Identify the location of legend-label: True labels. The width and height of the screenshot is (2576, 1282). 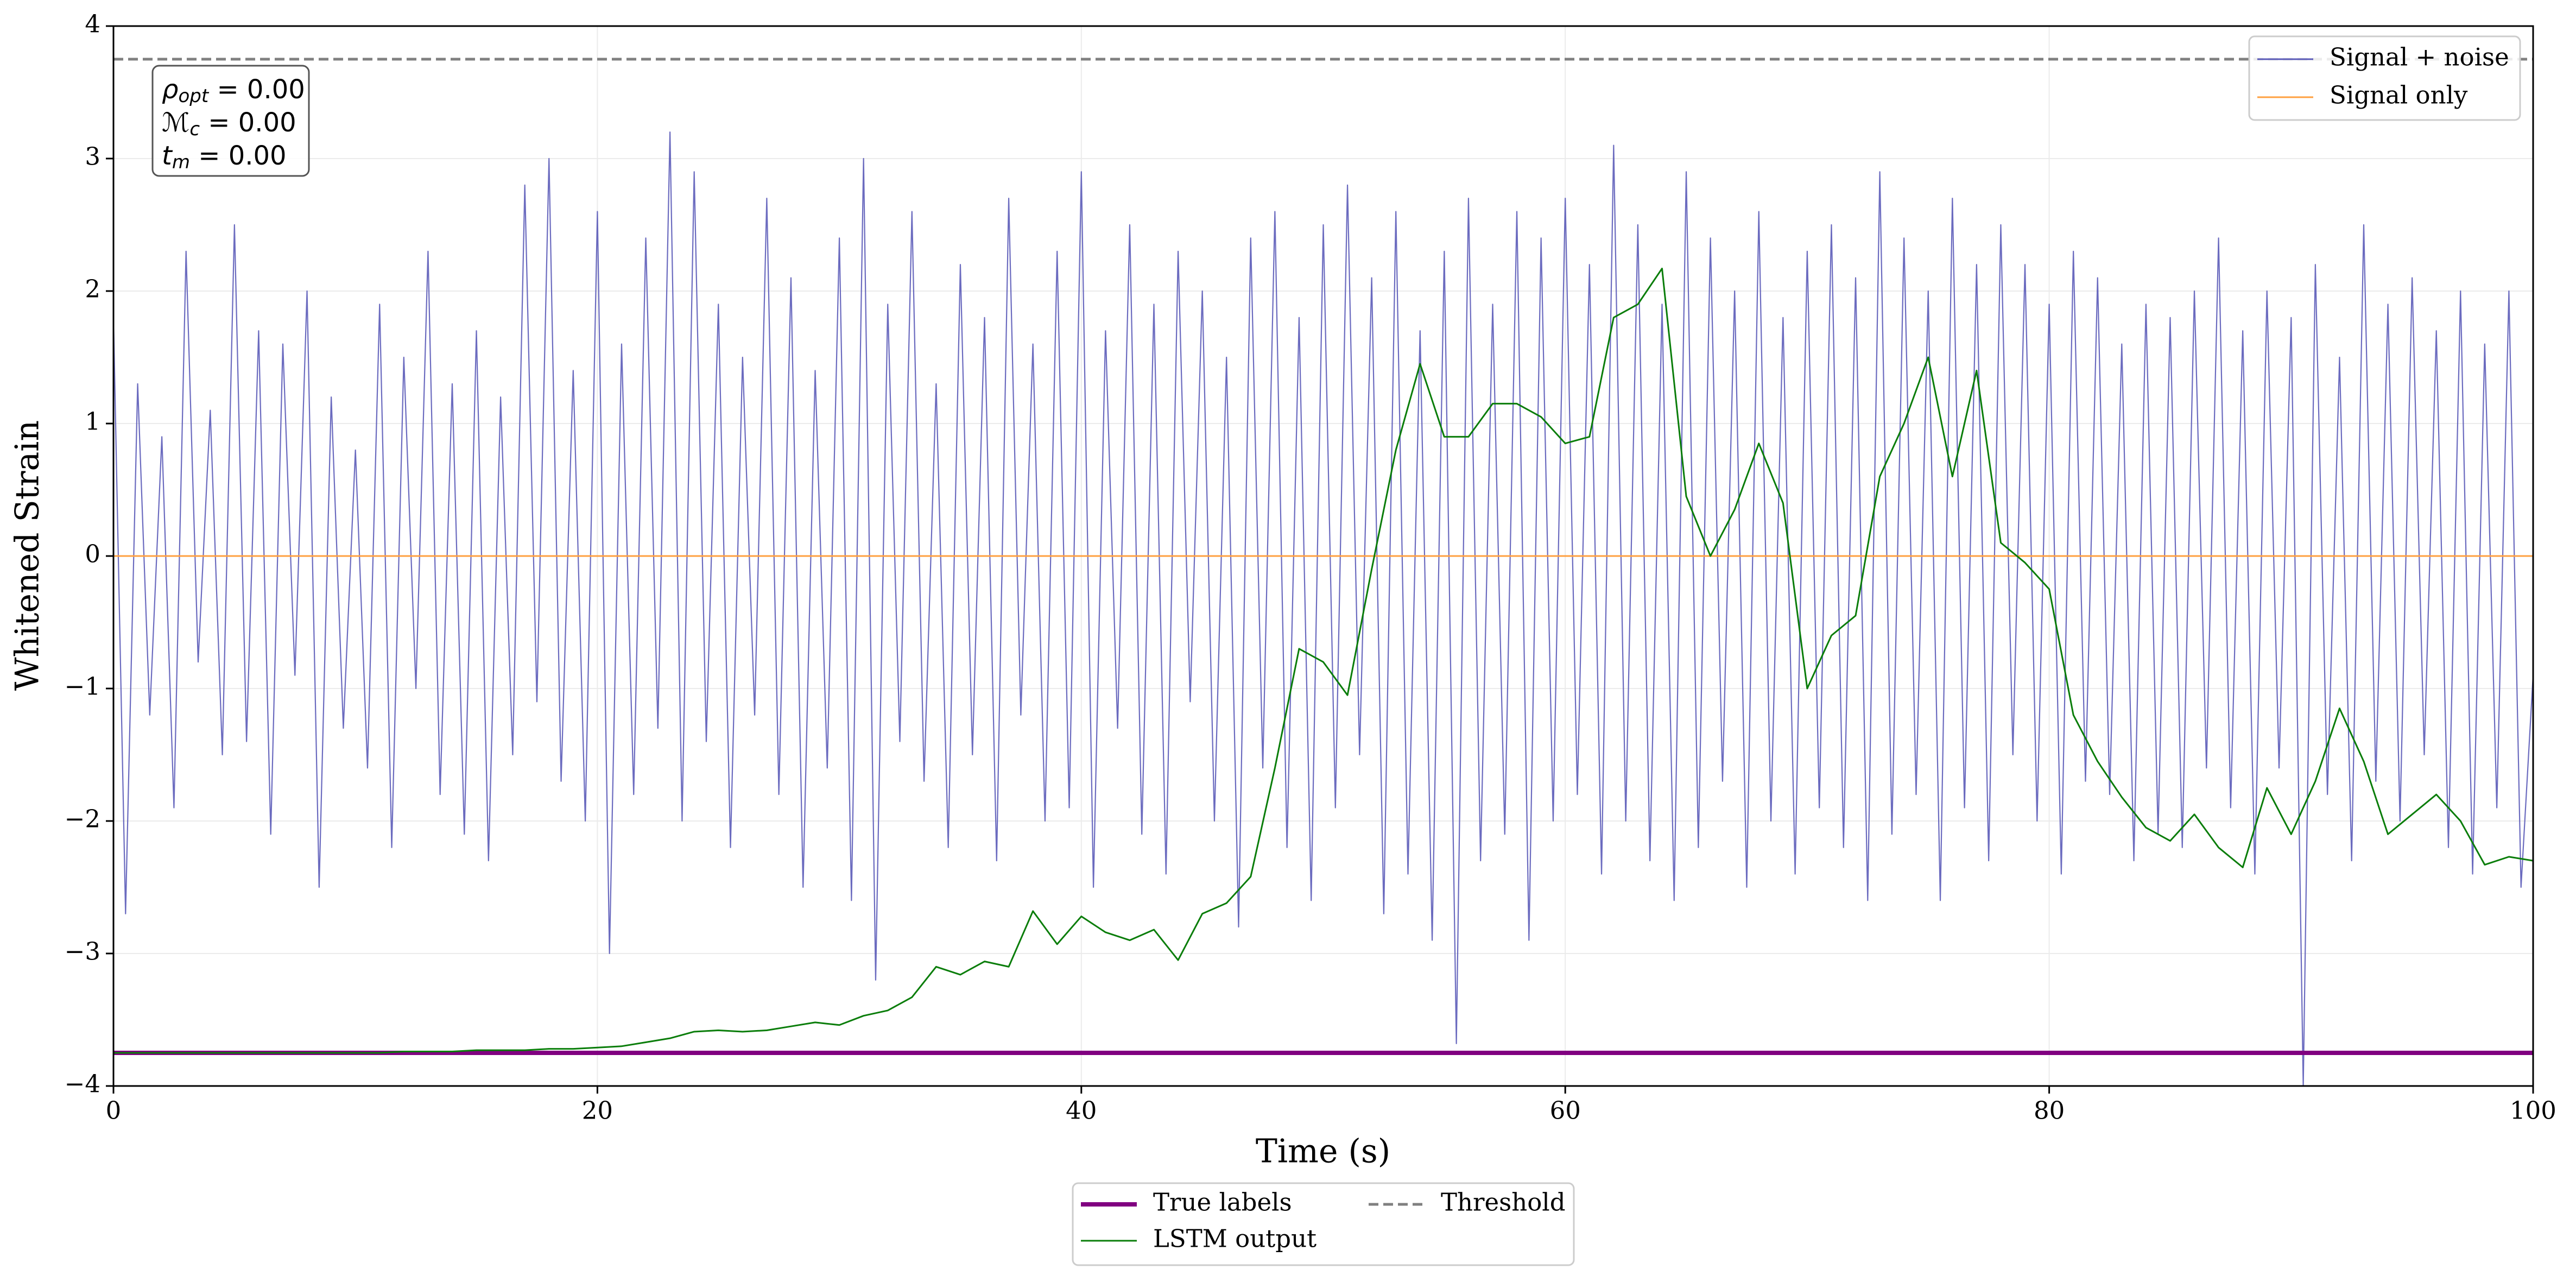
(1222, 1202).